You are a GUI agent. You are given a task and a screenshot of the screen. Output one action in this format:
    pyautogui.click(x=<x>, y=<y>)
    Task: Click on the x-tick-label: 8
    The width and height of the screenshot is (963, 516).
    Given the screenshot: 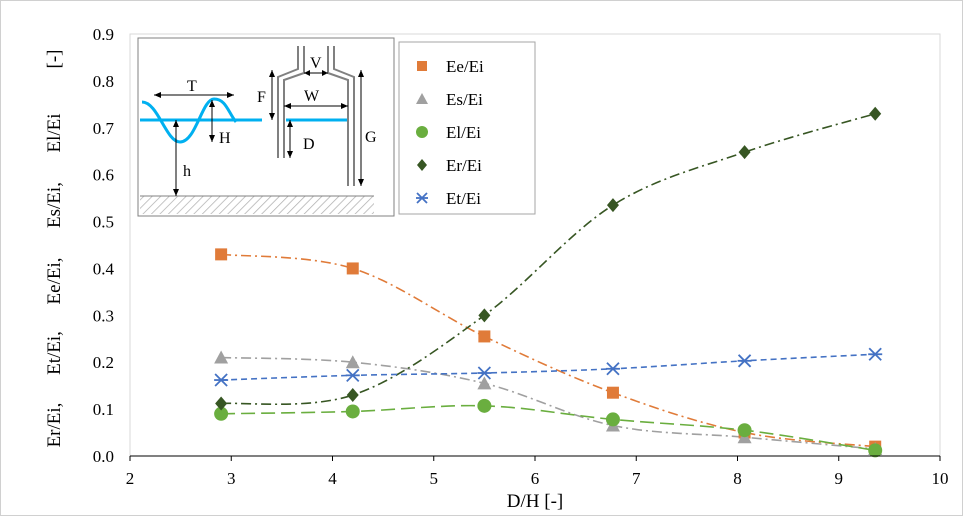 What is the action you would take?
    pyautogui.click(x=737, y=478)
    